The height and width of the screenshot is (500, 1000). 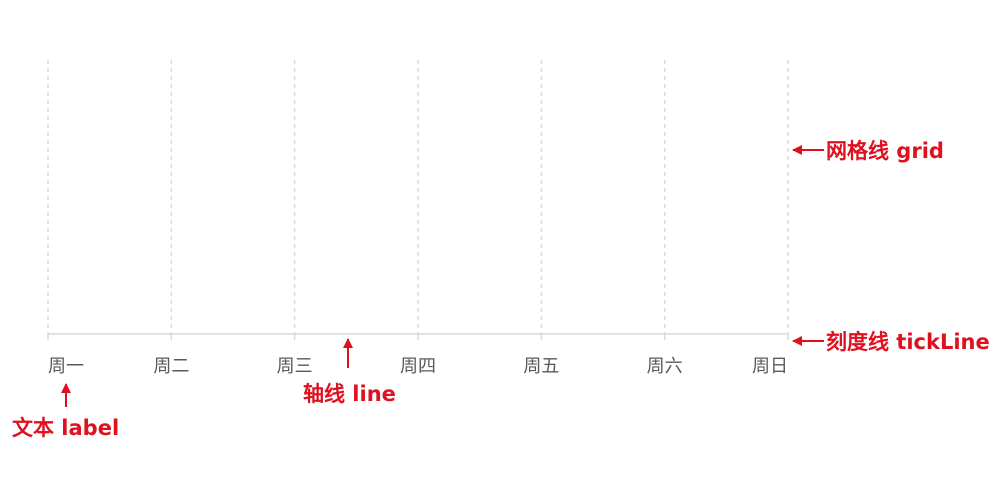 I want to click on tick-label: 周六, so click(x=665, y=366).